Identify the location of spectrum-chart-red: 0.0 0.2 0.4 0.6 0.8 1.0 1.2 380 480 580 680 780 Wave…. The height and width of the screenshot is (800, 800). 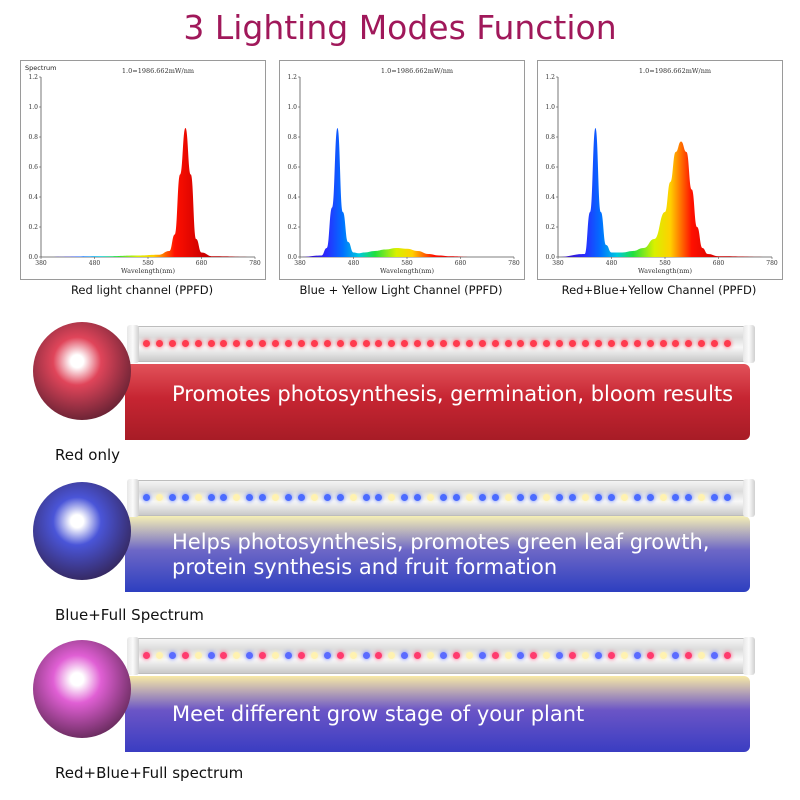
(143, 170).